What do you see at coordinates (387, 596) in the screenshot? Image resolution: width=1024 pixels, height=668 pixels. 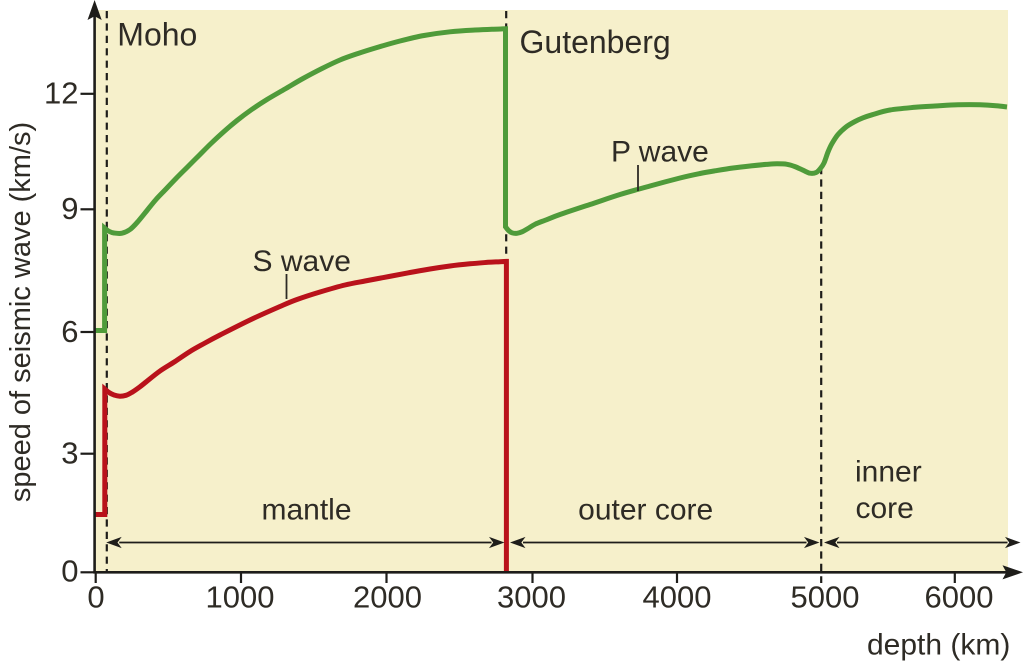 I see `svg-text: 2000` at bounding box center [387, 596].